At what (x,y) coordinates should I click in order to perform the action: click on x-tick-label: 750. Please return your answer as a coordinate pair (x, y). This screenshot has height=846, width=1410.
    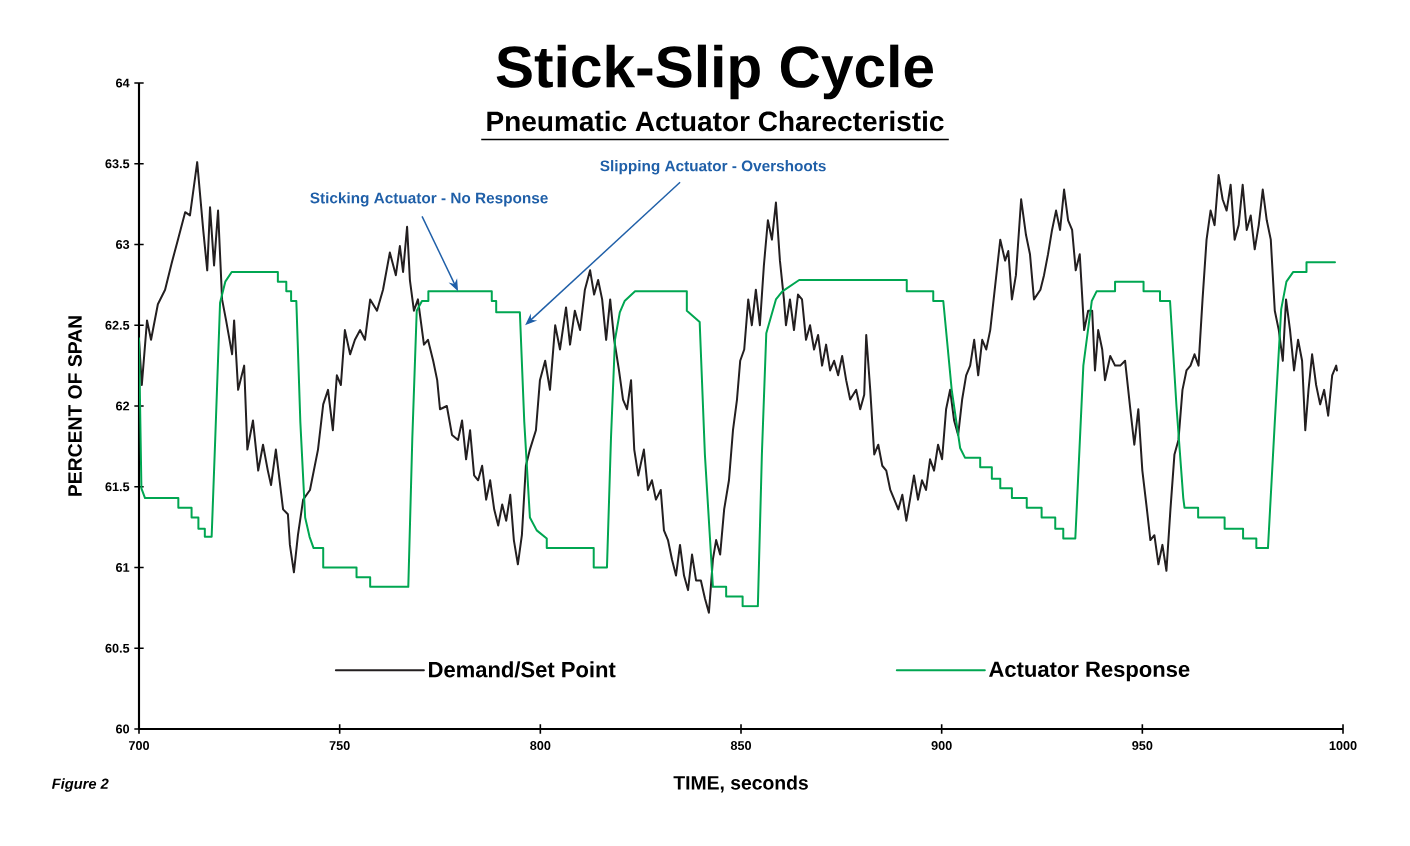
    Looking at the image, I should click on (339, 746).